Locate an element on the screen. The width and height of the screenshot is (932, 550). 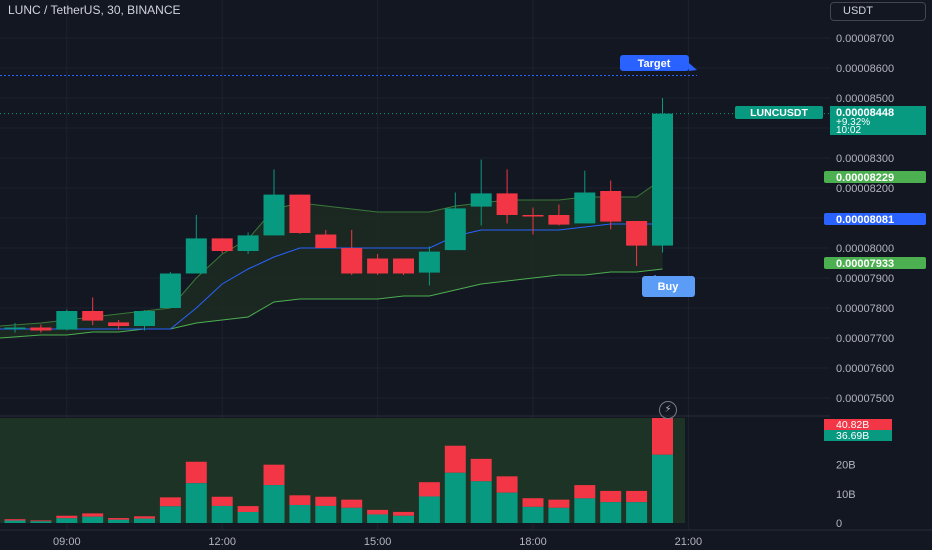
basis-tag-box is located at coordinates (875, 219).